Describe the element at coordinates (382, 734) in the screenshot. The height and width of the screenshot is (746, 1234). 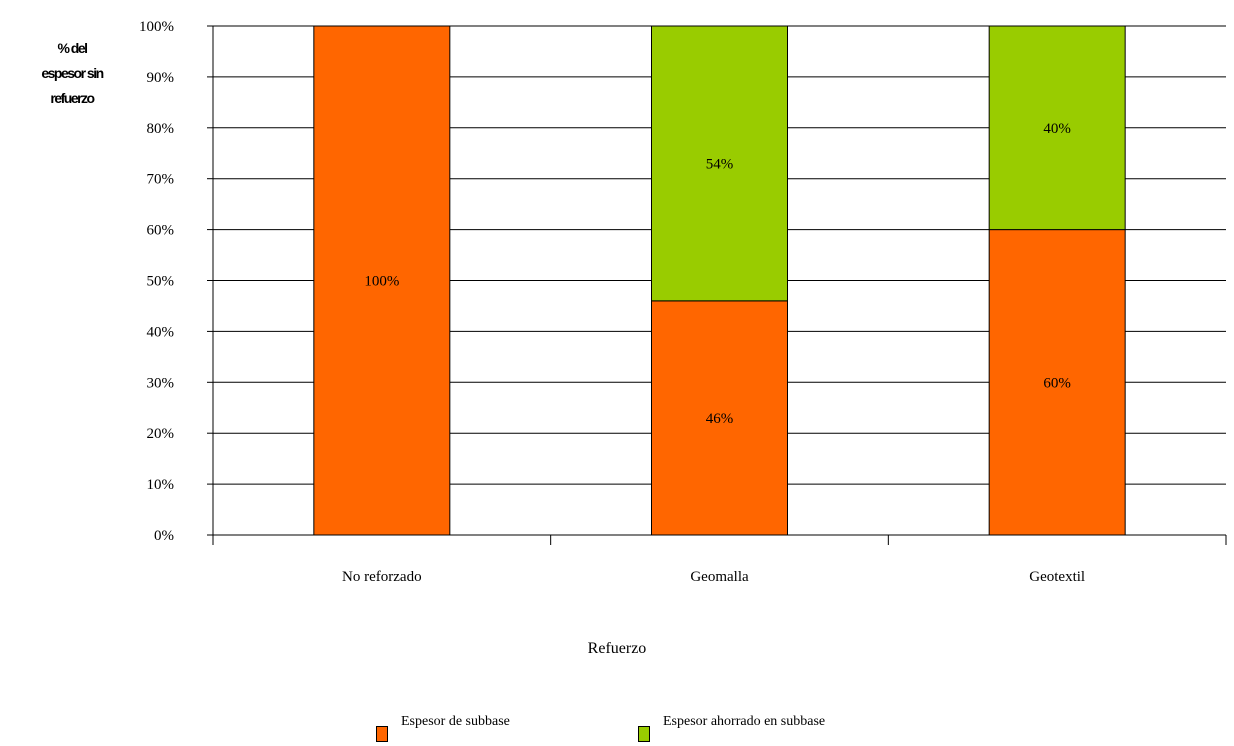
I see `legend-swatch-subbase` at that location.